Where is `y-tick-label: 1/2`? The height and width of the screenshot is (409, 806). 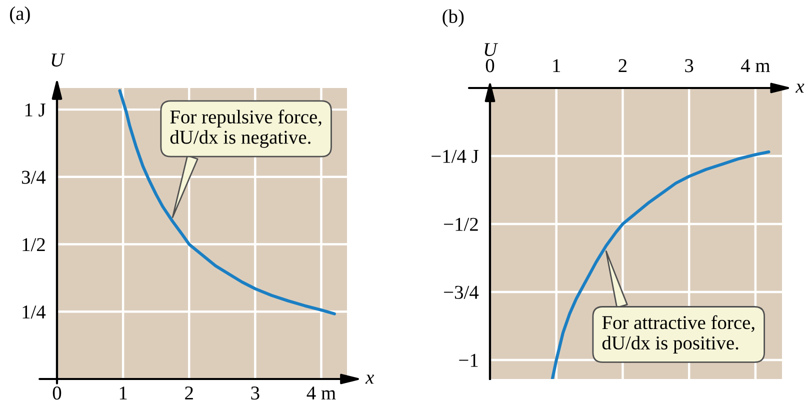 y-tick-label: 1/2 is located at coordinates (33, 245).